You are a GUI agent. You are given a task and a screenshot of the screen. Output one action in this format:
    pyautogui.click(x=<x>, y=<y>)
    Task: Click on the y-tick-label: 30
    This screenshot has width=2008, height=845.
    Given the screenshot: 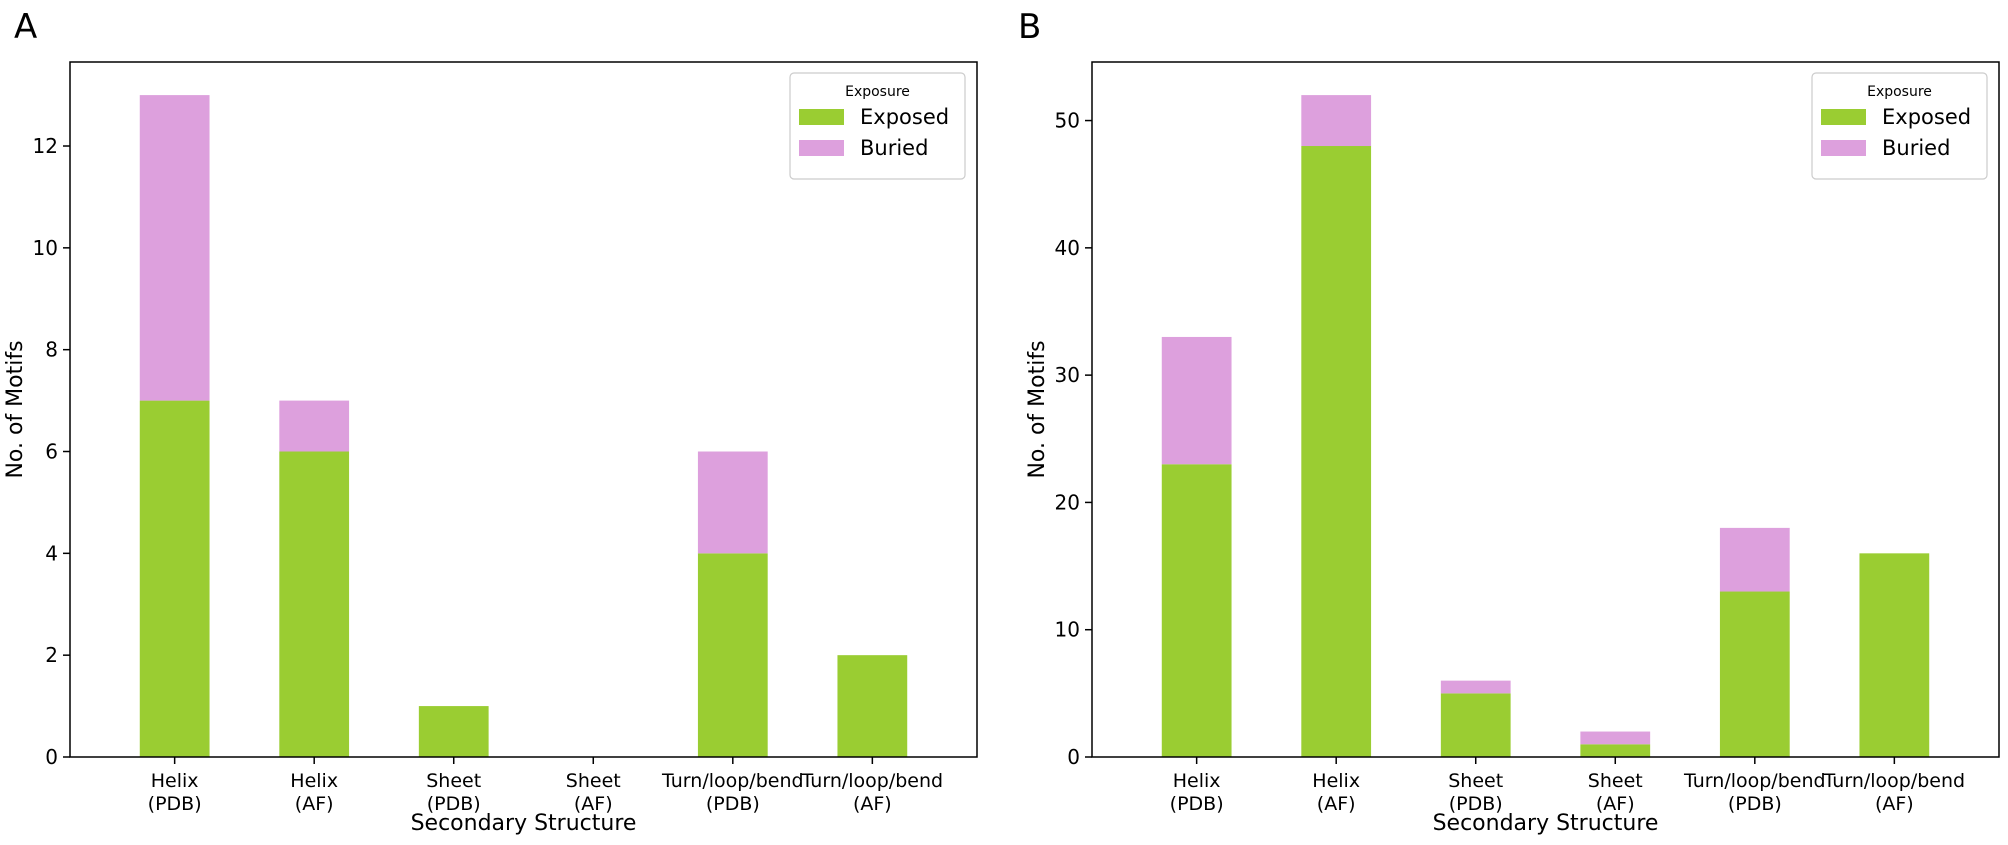 What is the action you would take?
    pyautogui.click(x=1067, y=375)
    